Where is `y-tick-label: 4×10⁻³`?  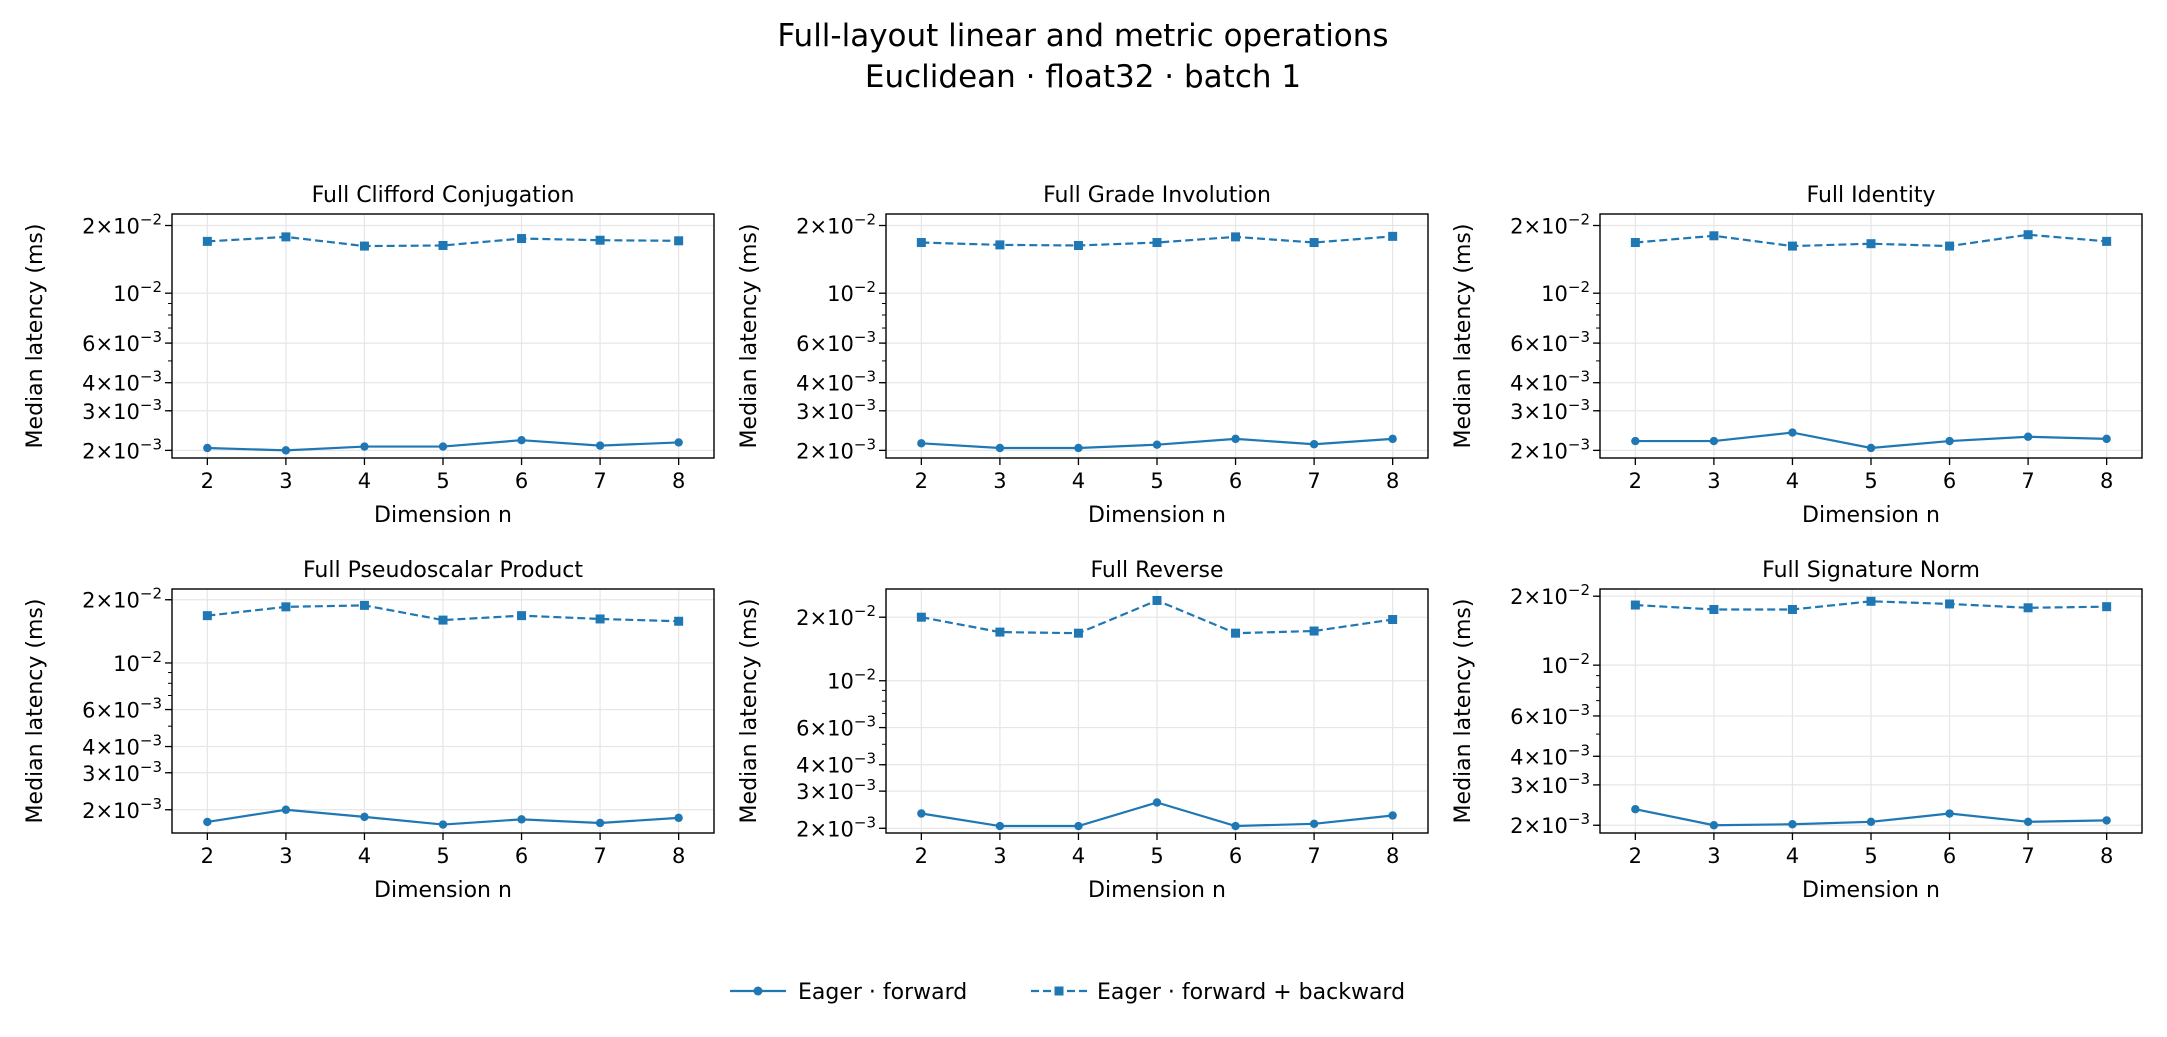 y-tick-label: 4×10⁻³ is located at coordinates (122, 746).